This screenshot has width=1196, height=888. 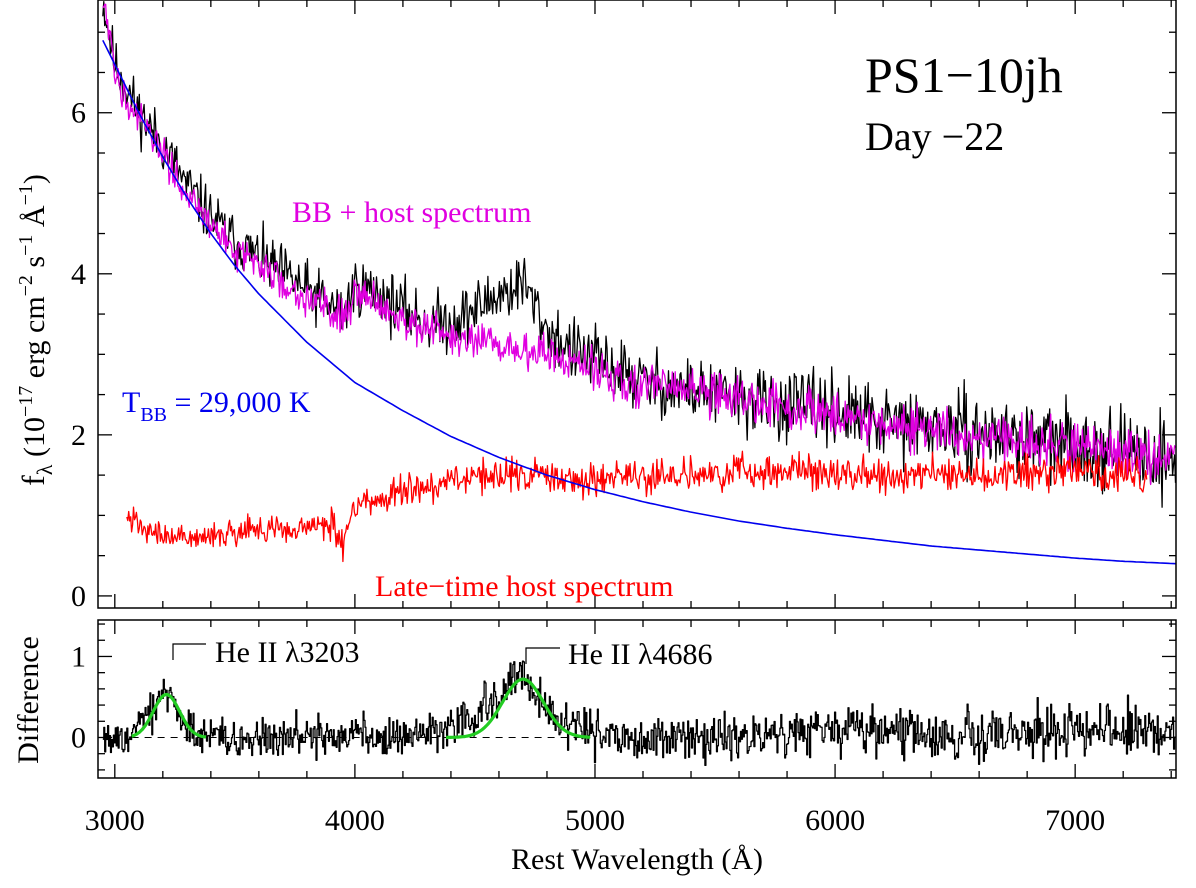 I want to click on y-tick-label-top: 4, so click(x=78, y=274).